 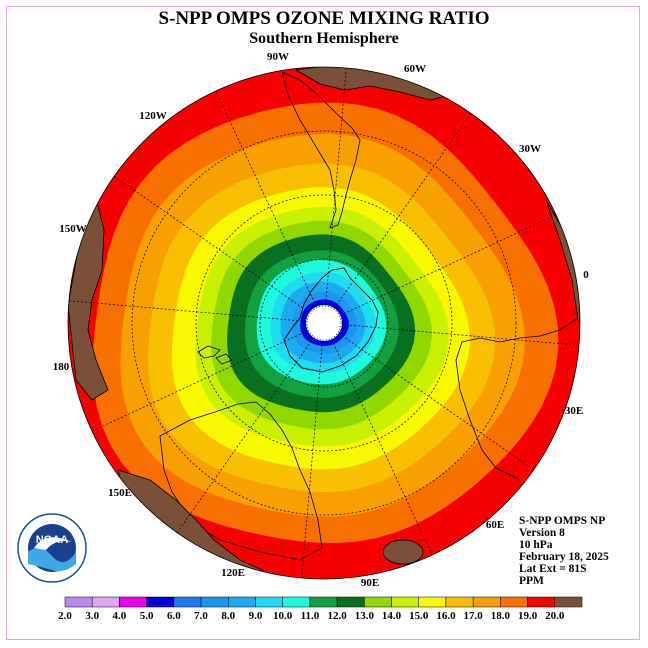 What do you see at coordinates (531, 581) in the screenshot?
I see `info-units: PPM` at bounding box center [531, 581].